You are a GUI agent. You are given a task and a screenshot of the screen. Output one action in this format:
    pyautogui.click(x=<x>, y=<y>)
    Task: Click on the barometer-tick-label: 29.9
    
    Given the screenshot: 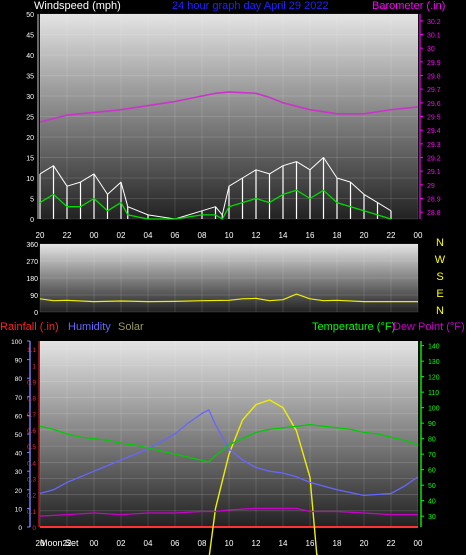 What is the action you would take?
    pyautogui.click(x=434, y=63)
    